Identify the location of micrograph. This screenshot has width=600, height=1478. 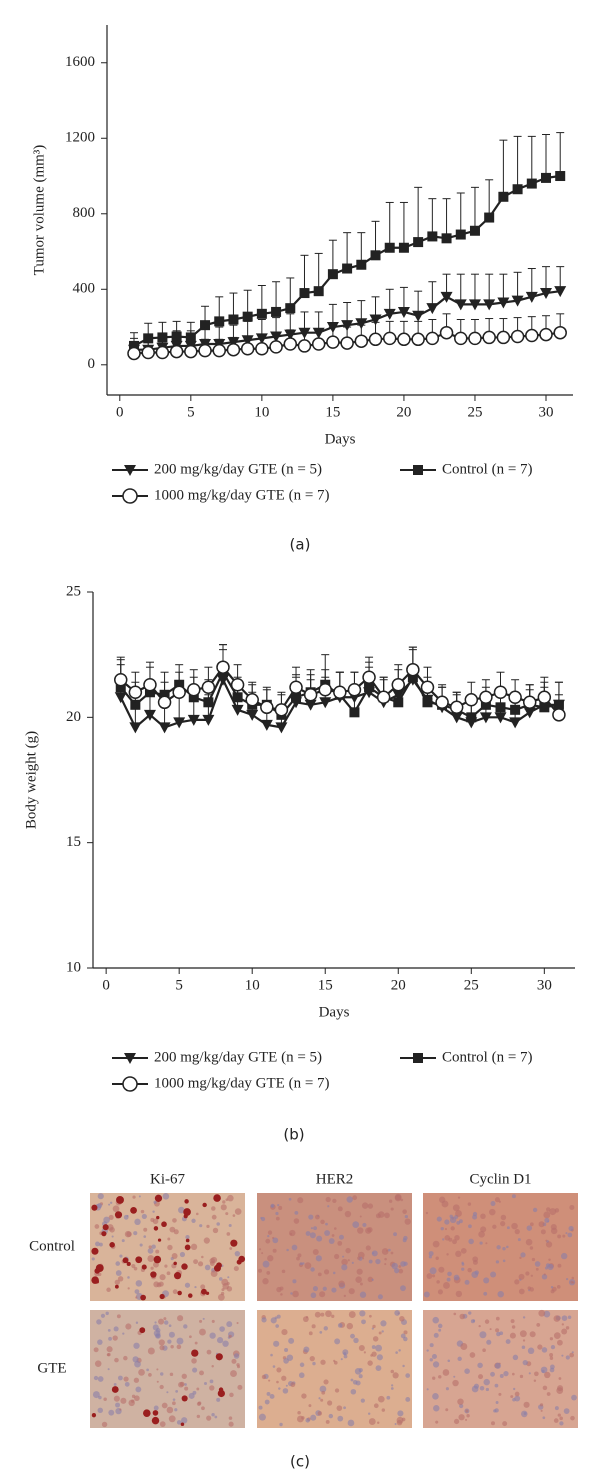
(500, 1368).